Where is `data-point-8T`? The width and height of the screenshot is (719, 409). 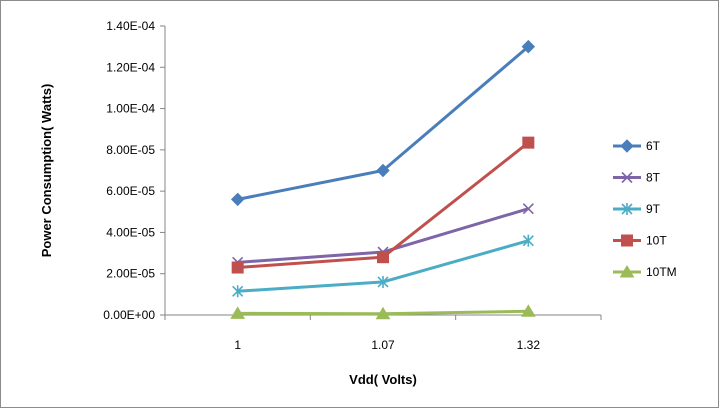
data-point-8T is located at coordinates (528, 209).